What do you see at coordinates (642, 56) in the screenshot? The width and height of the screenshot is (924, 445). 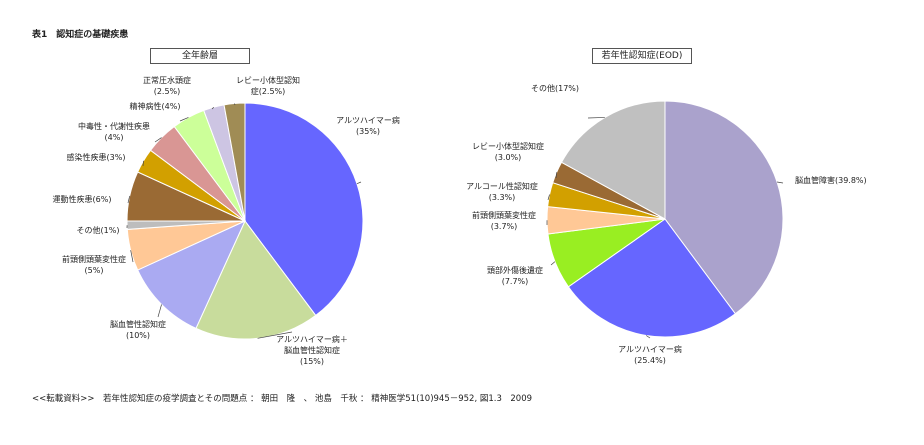 I see `right-chart-title: 若年性認知症(EOD)` at bounding box center [642, 56].